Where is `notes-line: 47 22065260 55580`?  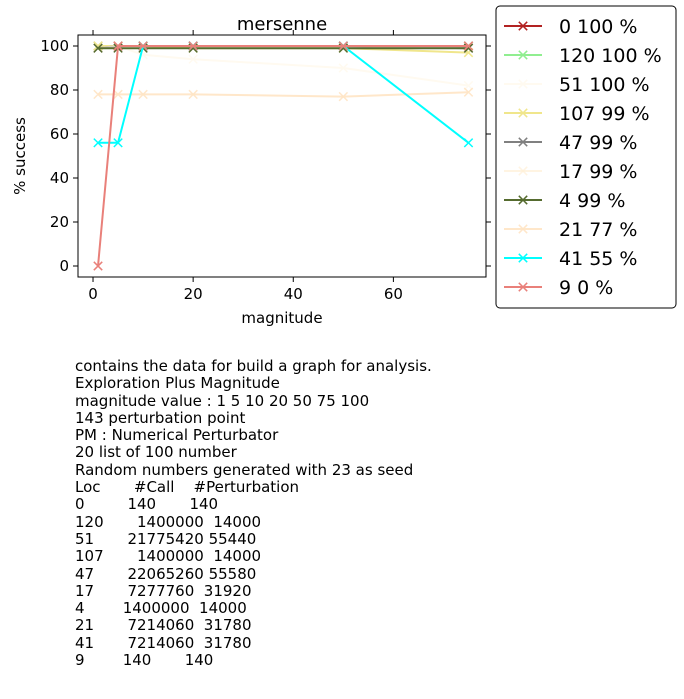 notes-line: 47 22065260 55580 is located at coordinates (166, 573).